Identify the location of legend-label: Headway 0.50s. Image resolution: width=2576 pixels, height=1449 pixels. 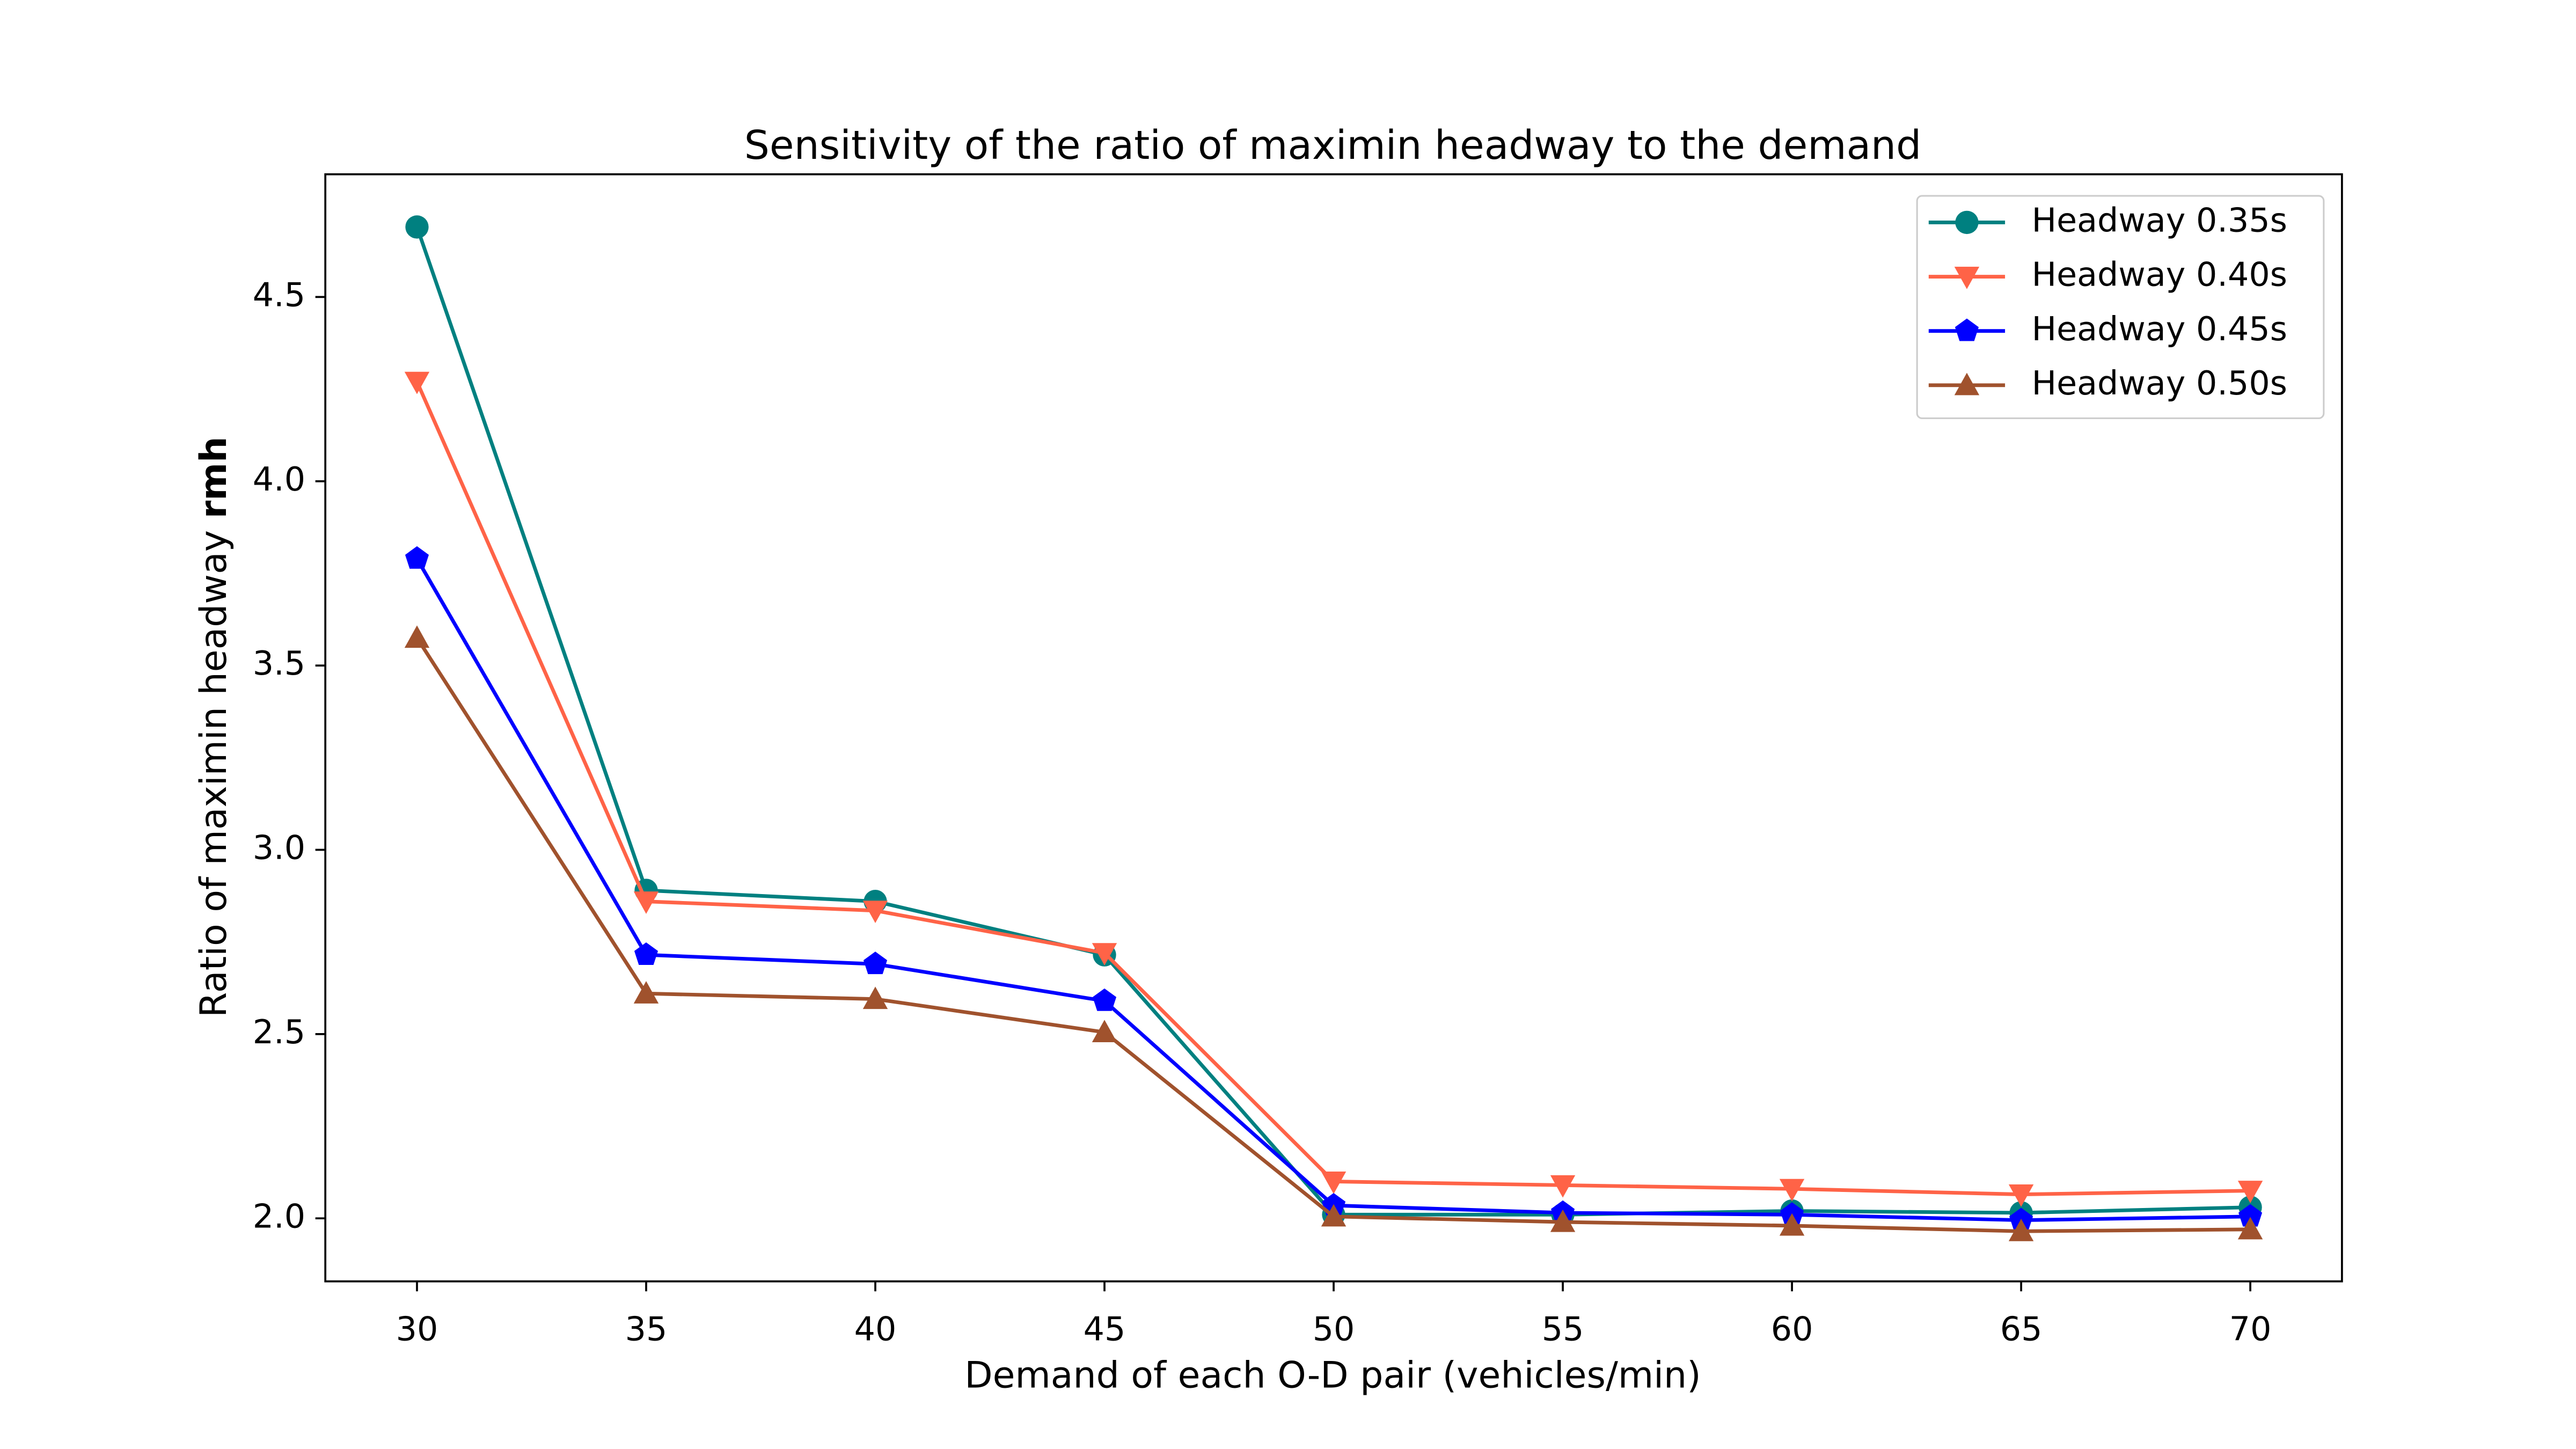
(2159, 383).